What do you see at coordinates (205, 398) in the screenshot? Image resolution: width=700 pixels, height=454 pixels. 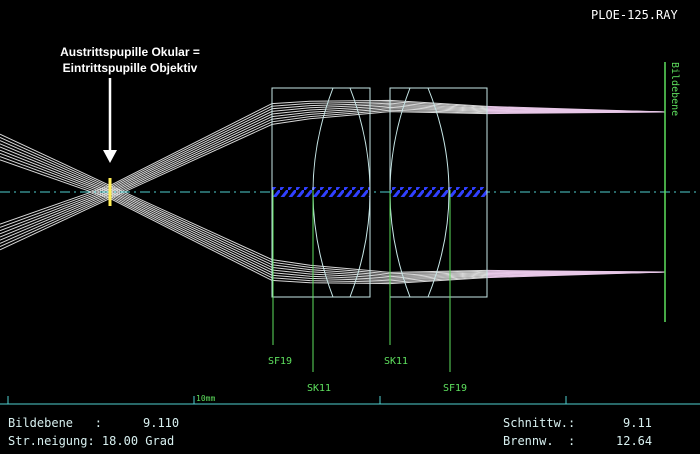 I see `scale-label: 10mm` at bounding box center [205, 398].